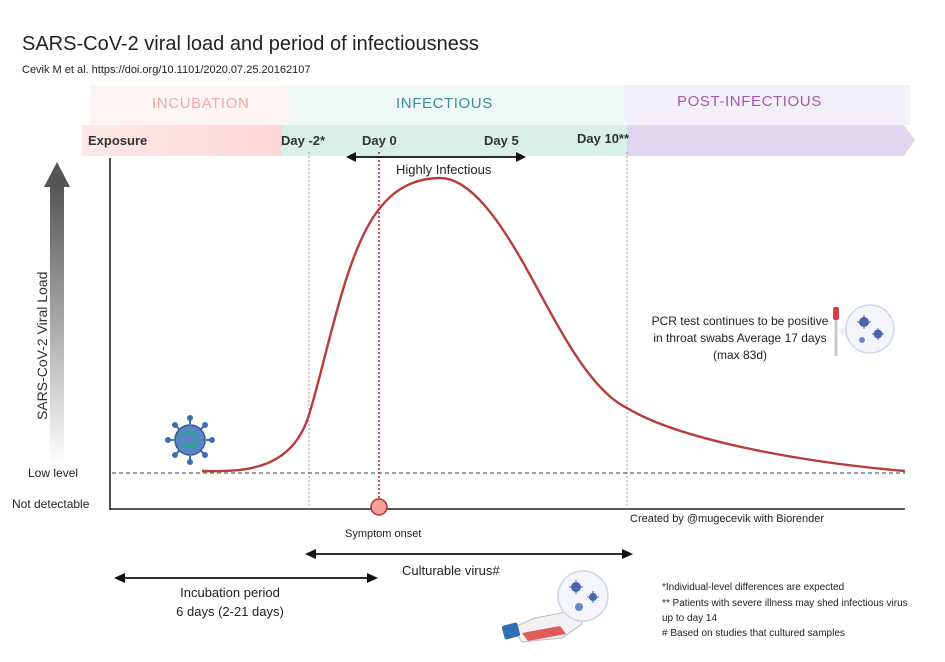 The width and height of the screenshot is (945, 662). I want to click on incubation-arrowhead-right, so click(372, 578).